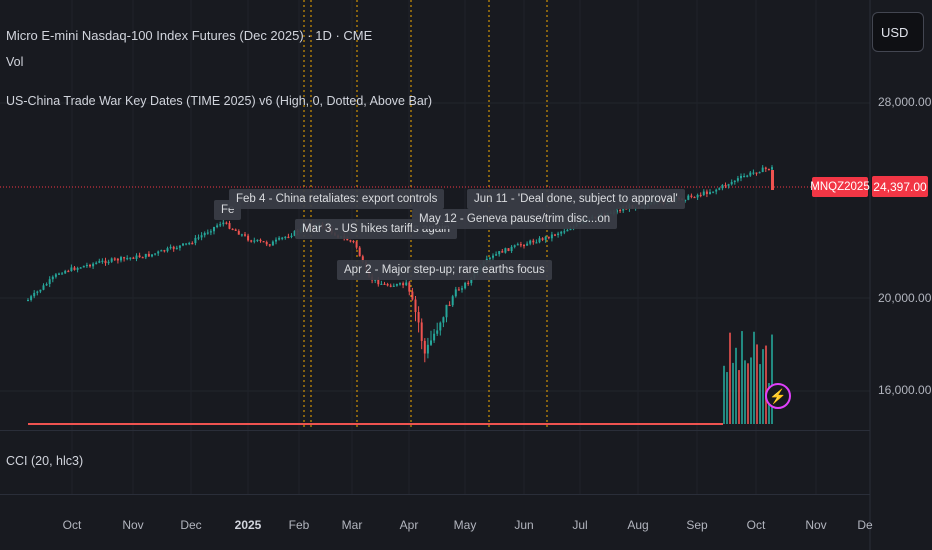 Image resolution: width=932 pixels, height=550 pixels. I want to click on lightning-bolt-icon: ⚡, so click(778, 396).